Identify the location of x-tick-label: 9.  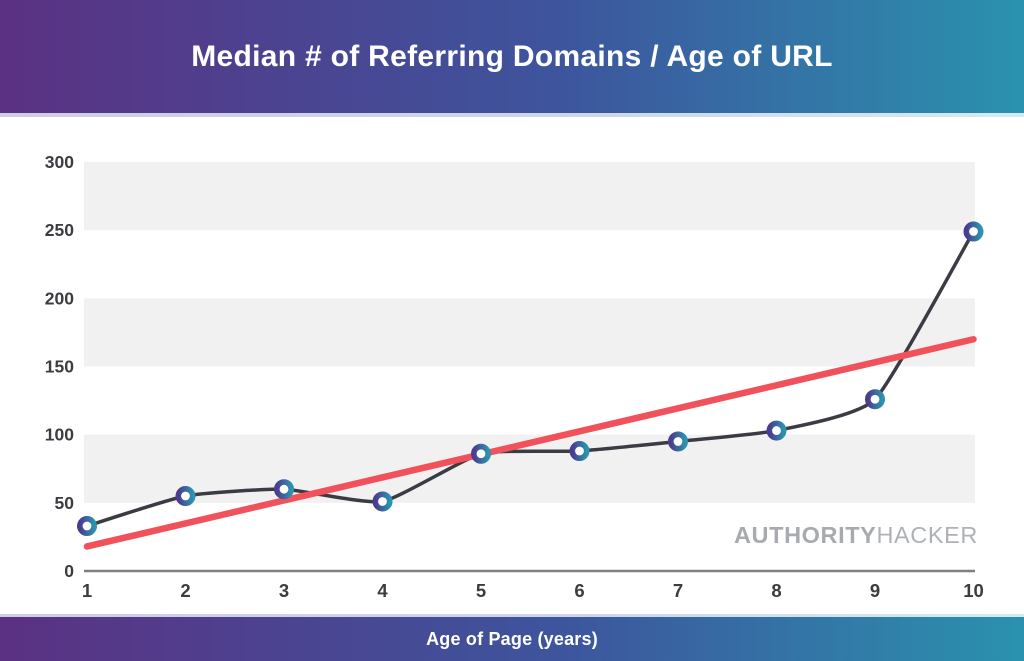
(875, 590).